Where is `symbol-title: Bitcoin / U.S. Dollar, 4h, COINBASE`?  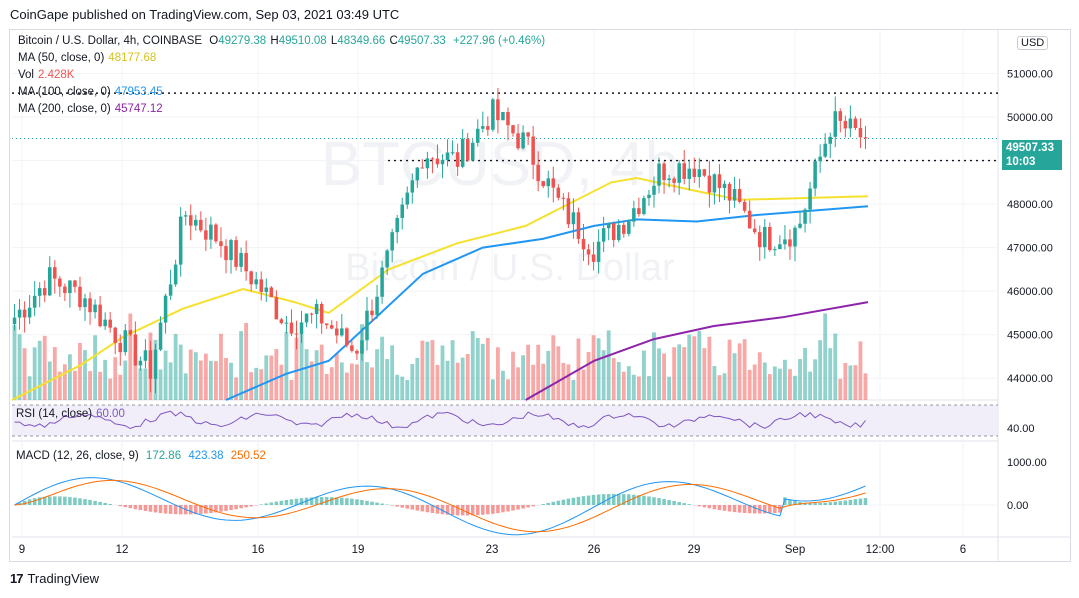 symbol-title: Bitcoin / U.S. Dollar, 4h, COINBASE is located at coordinates (110, 41).